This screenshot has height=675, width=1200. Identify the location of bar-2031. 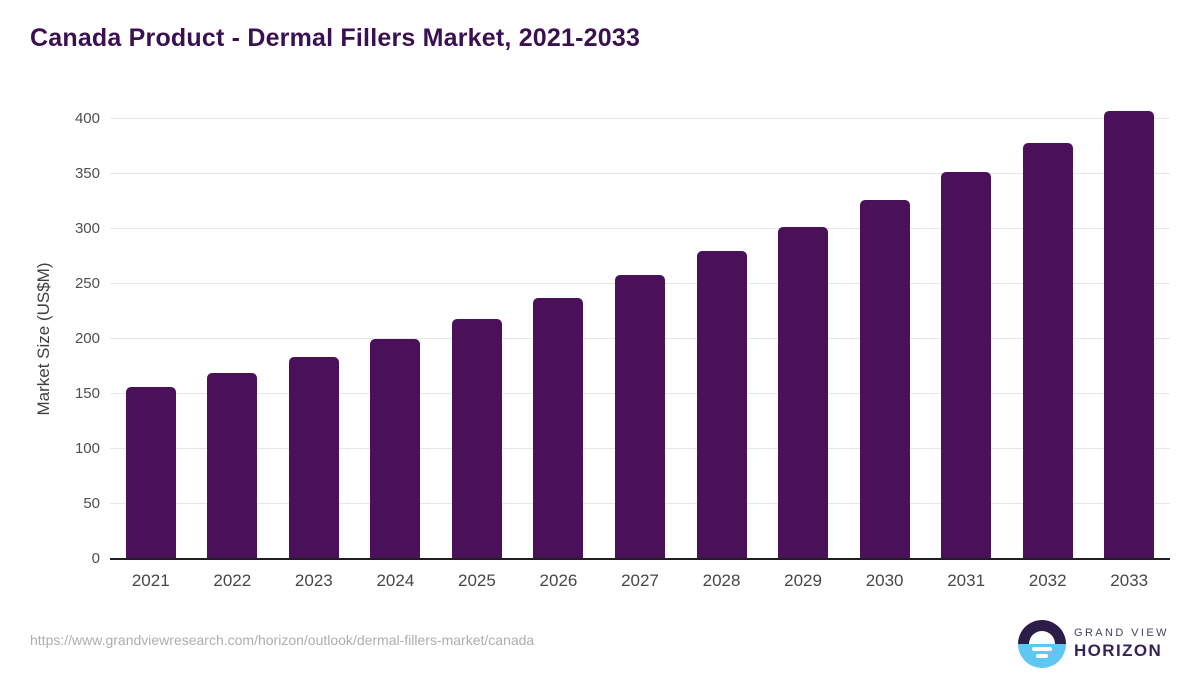
(966, 365).